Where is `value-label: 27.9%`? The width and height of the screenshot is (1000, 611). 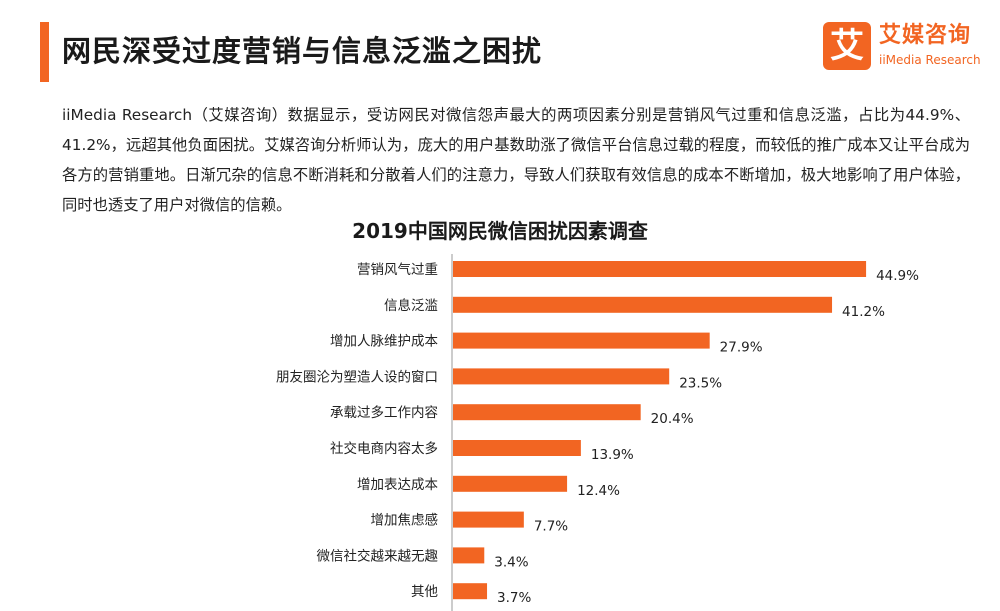 value-label: 27.9% is located at coordinates (741, 348).